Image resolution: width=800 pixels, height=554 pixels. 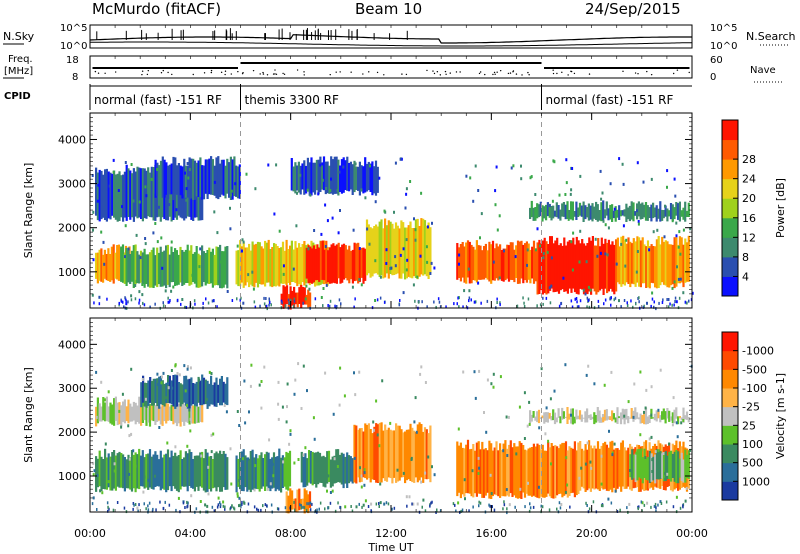 What do you see at coordinates (391, 69) in the screenshot?
I see `freq-traces` at bounding box center [391, 69].